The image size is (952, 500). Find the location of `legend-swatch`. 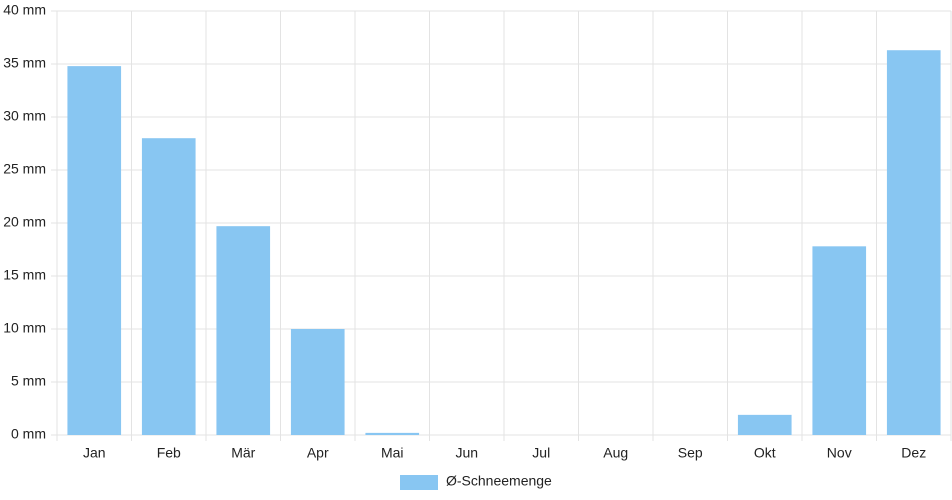

legend-swatch is located at coordinates (419, 482).